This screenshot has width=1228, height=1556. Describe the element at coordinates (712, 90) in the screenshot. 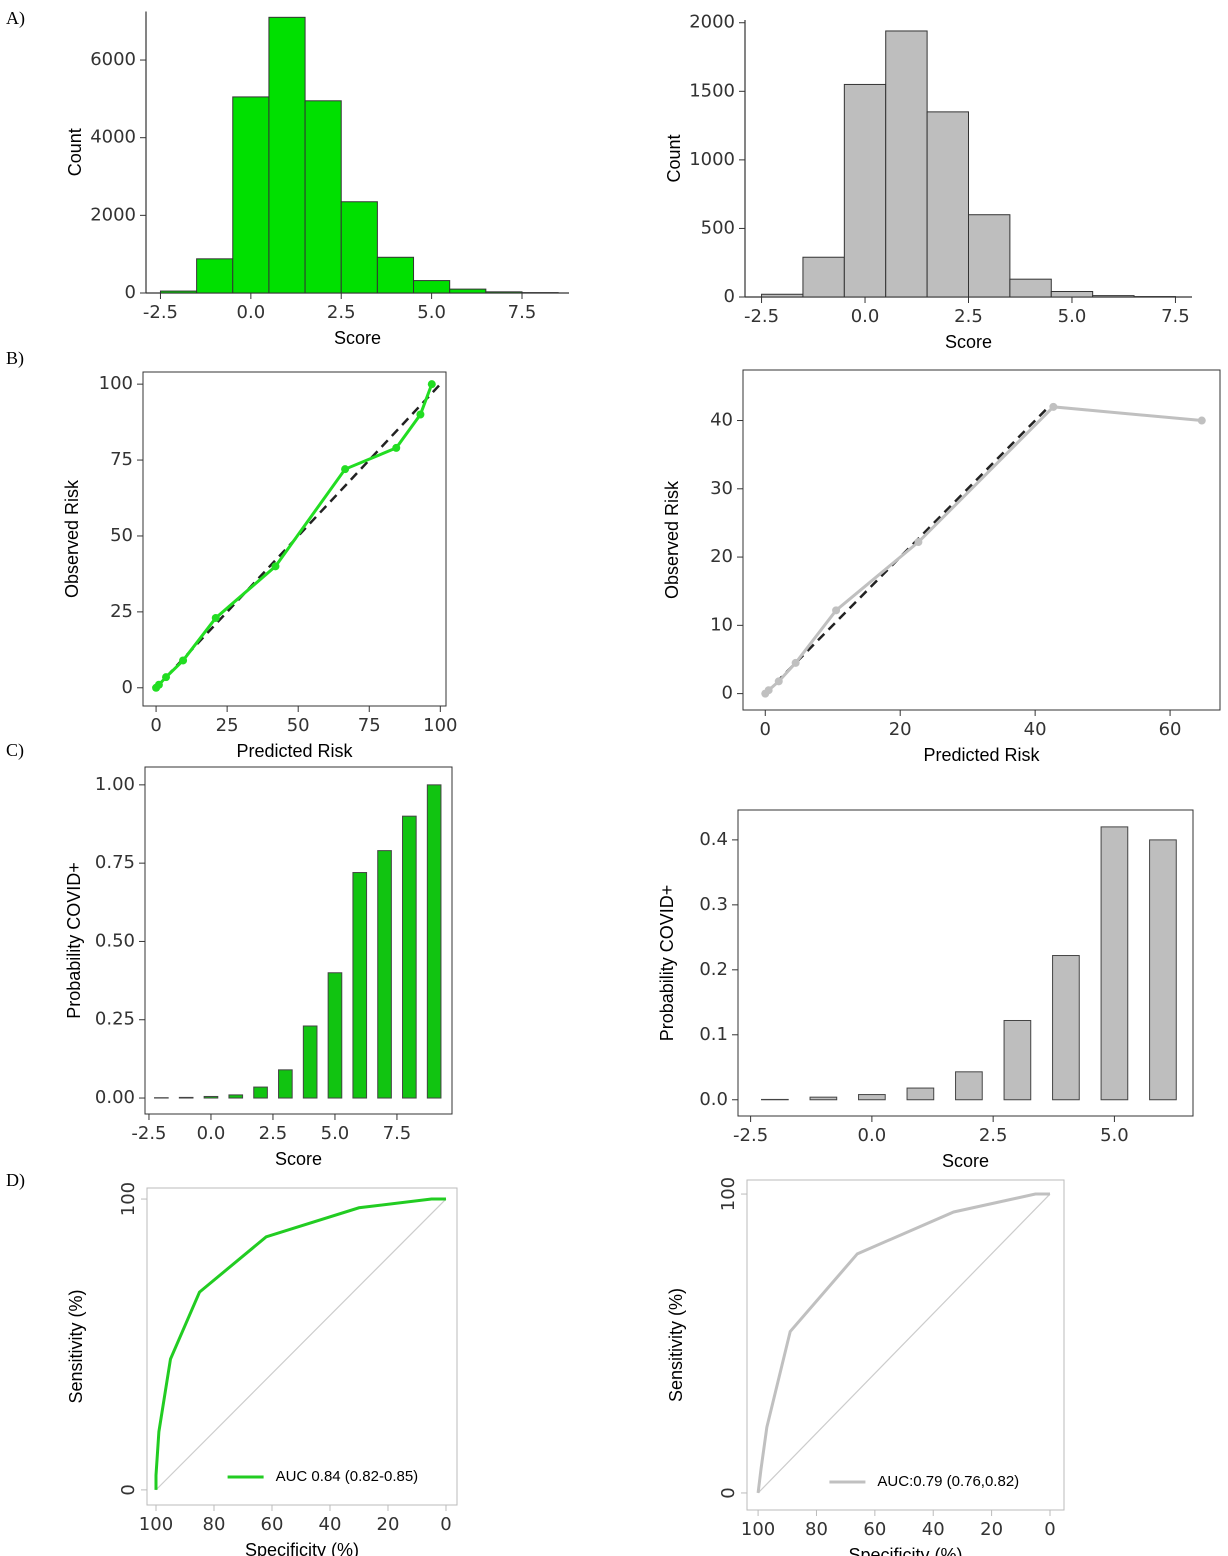

I see `y-tick-label: 1500` at that location.